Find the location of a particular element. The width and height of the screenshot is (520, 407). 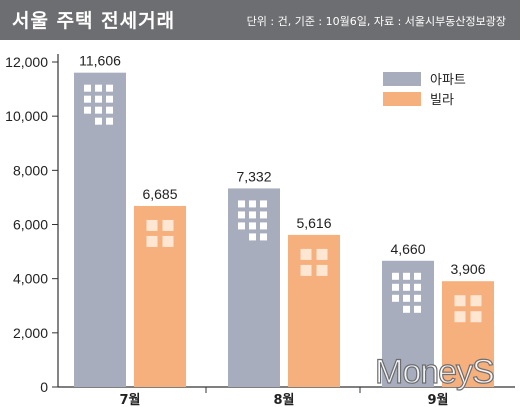

chart-title: 서울 주택 전세거래 is located at coordinates (94, 21).